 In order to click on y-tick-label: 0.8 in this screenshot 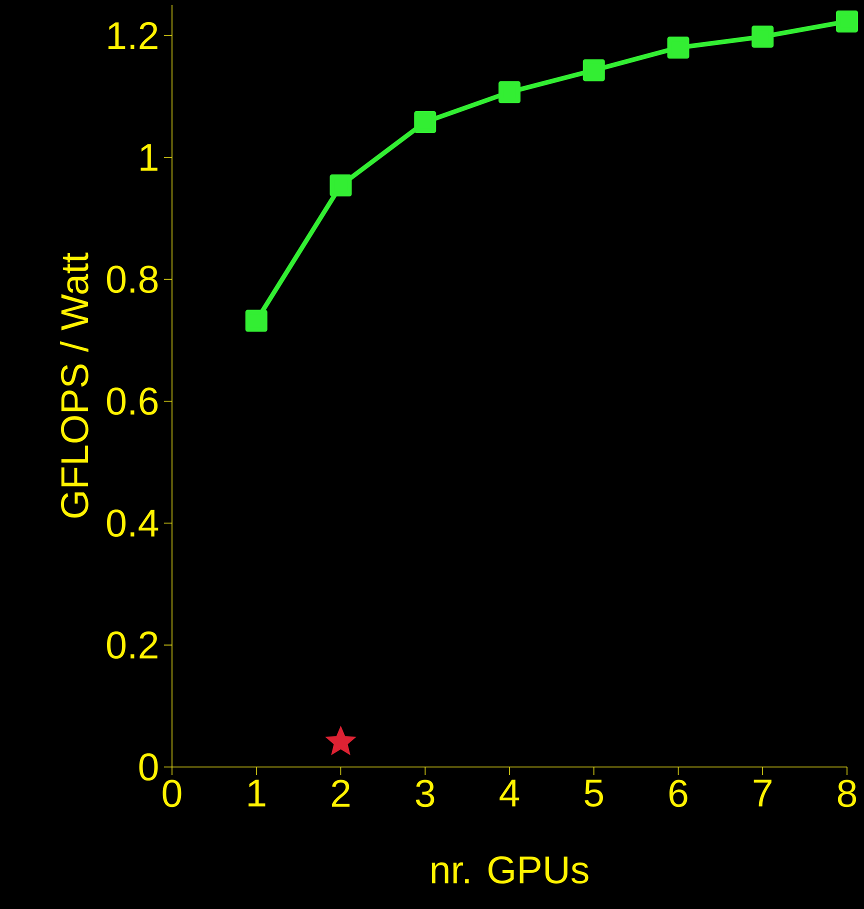, I will do `click(132, 279)`.